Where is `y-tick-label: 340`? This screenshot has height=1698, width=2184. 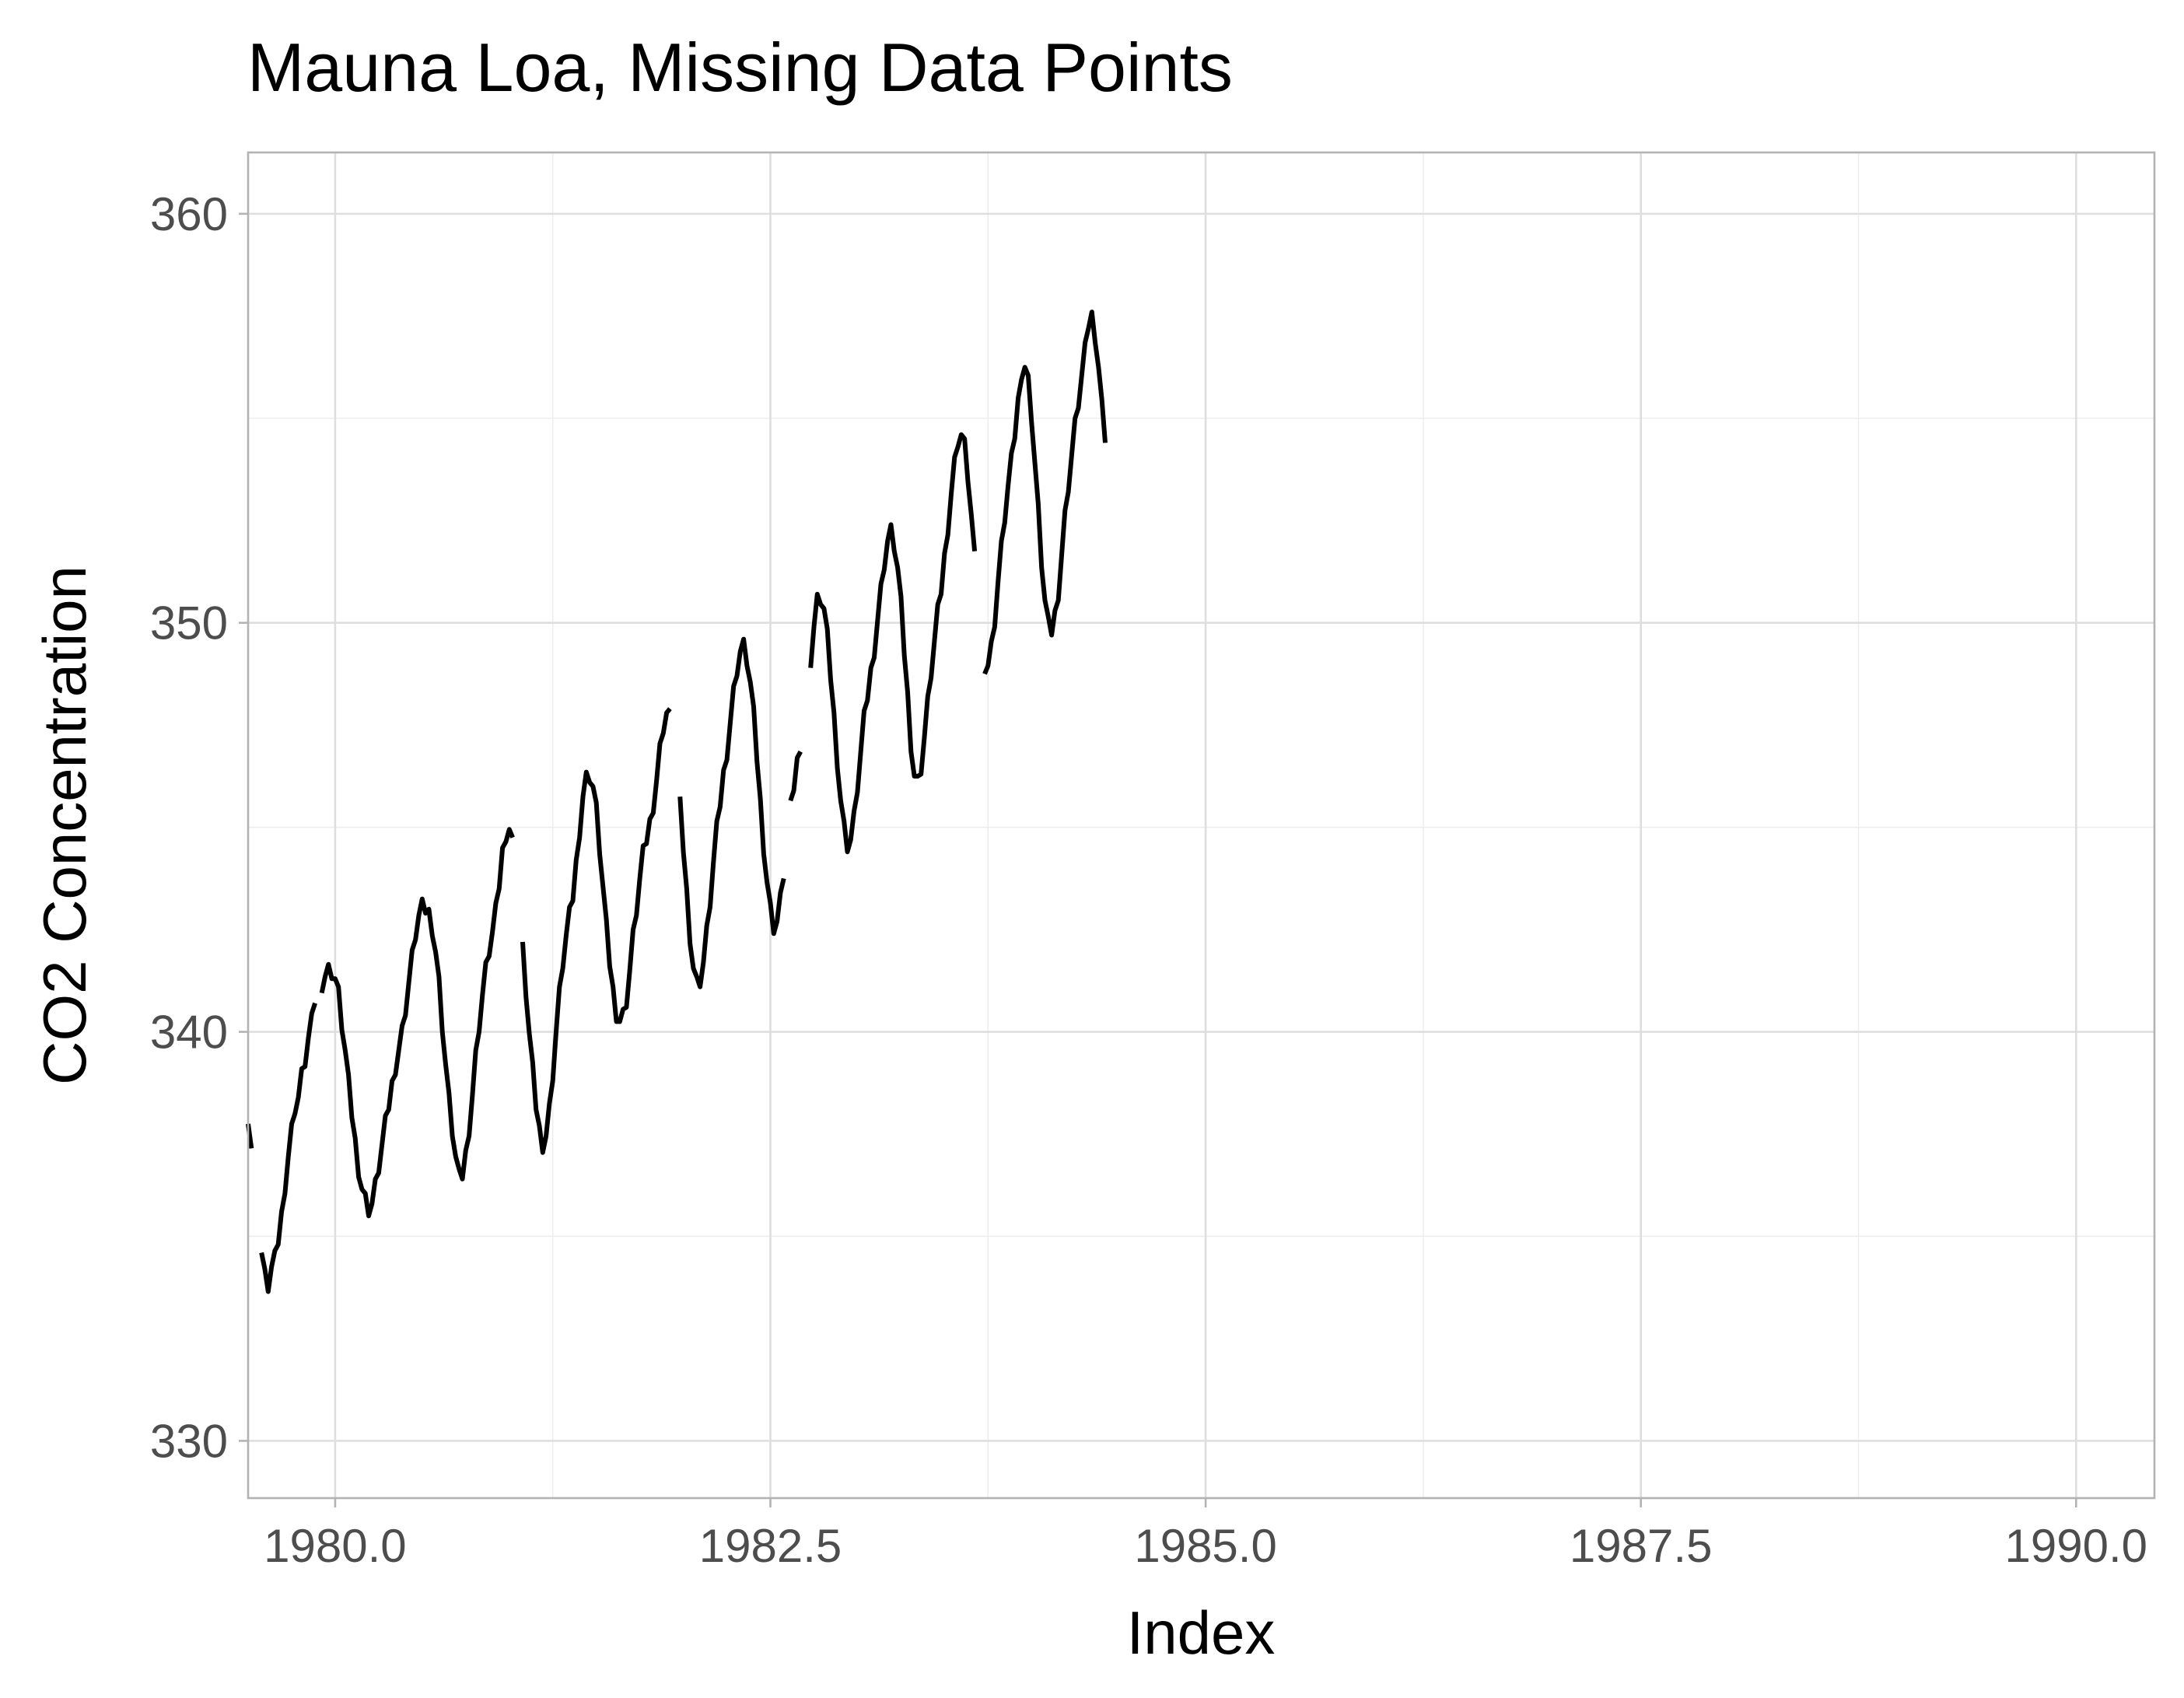
y-tick-label: 340 is located at coordinates (189, 1033).